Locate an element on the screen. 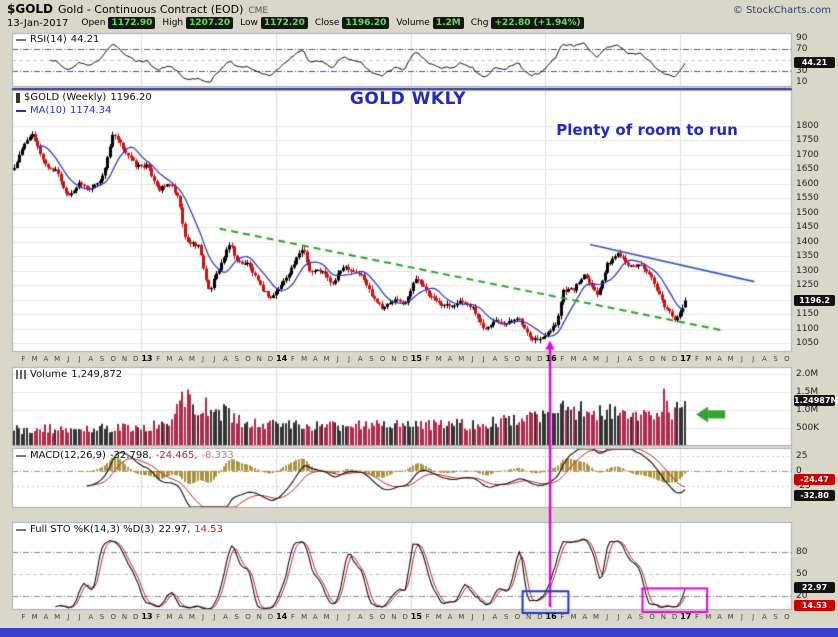  rsi-legend: RSI(14) 44.21 is located at coordinates (57, 39).